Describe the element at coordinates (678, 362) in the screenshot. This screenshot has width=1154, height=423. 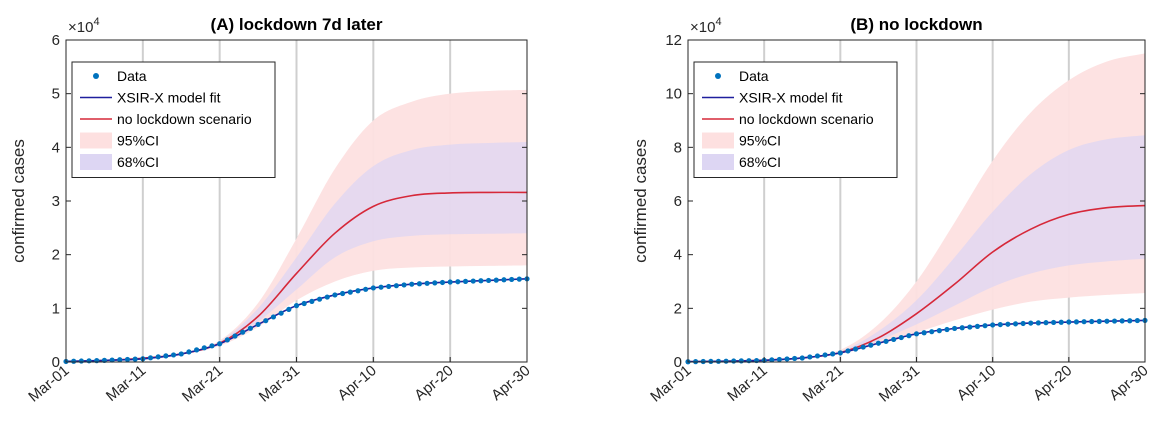
I see `y-tick-label: 0` at that location.